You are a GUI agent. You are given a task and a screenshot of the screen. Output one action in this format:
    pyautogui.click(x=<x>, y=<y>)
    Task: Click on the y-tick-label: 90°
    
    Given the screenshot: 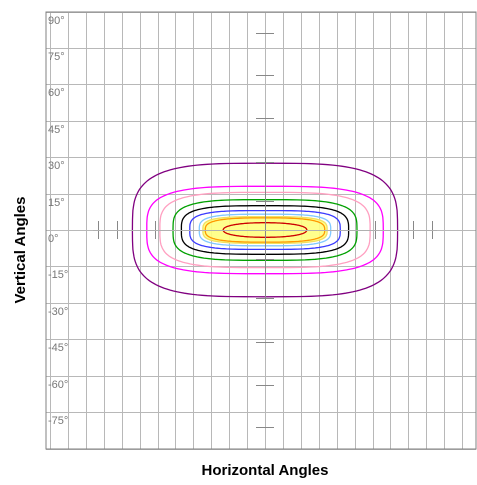 What is the action you would take?
    pyautogui.click(x=56, y=21)
    